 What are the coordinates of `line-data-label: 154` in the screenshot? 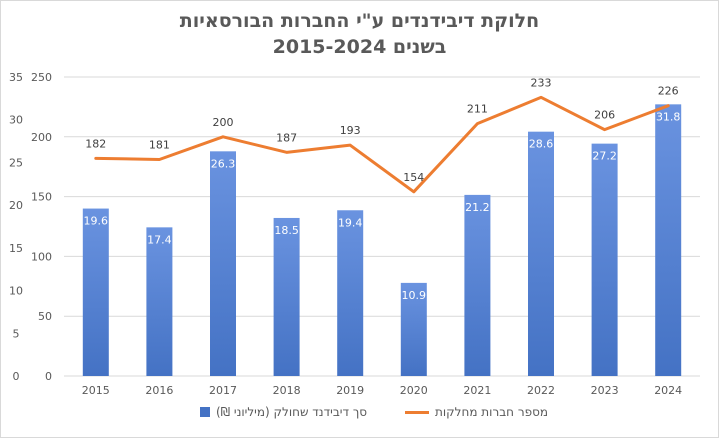 It's located at (413, 177).